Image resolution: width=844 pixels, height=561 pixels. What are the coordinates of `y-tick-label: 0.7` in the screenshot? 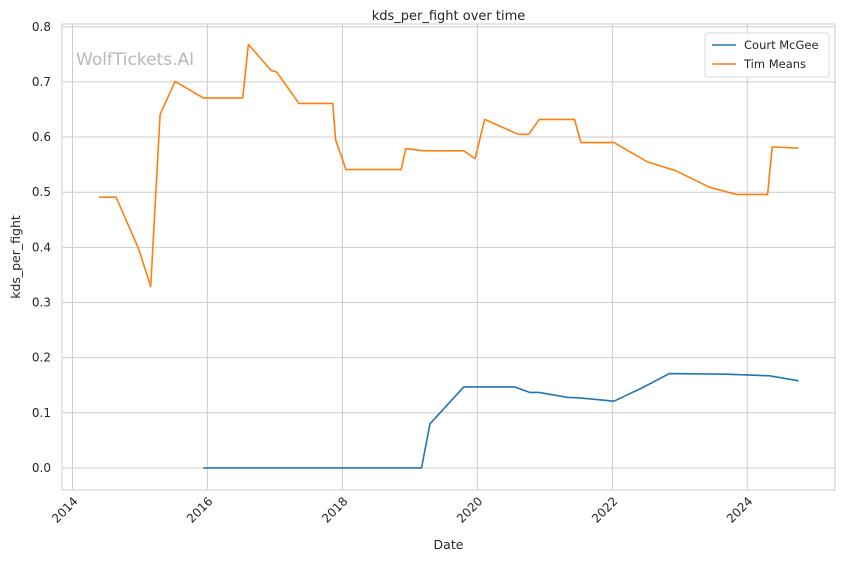 It's located at (41, 82).